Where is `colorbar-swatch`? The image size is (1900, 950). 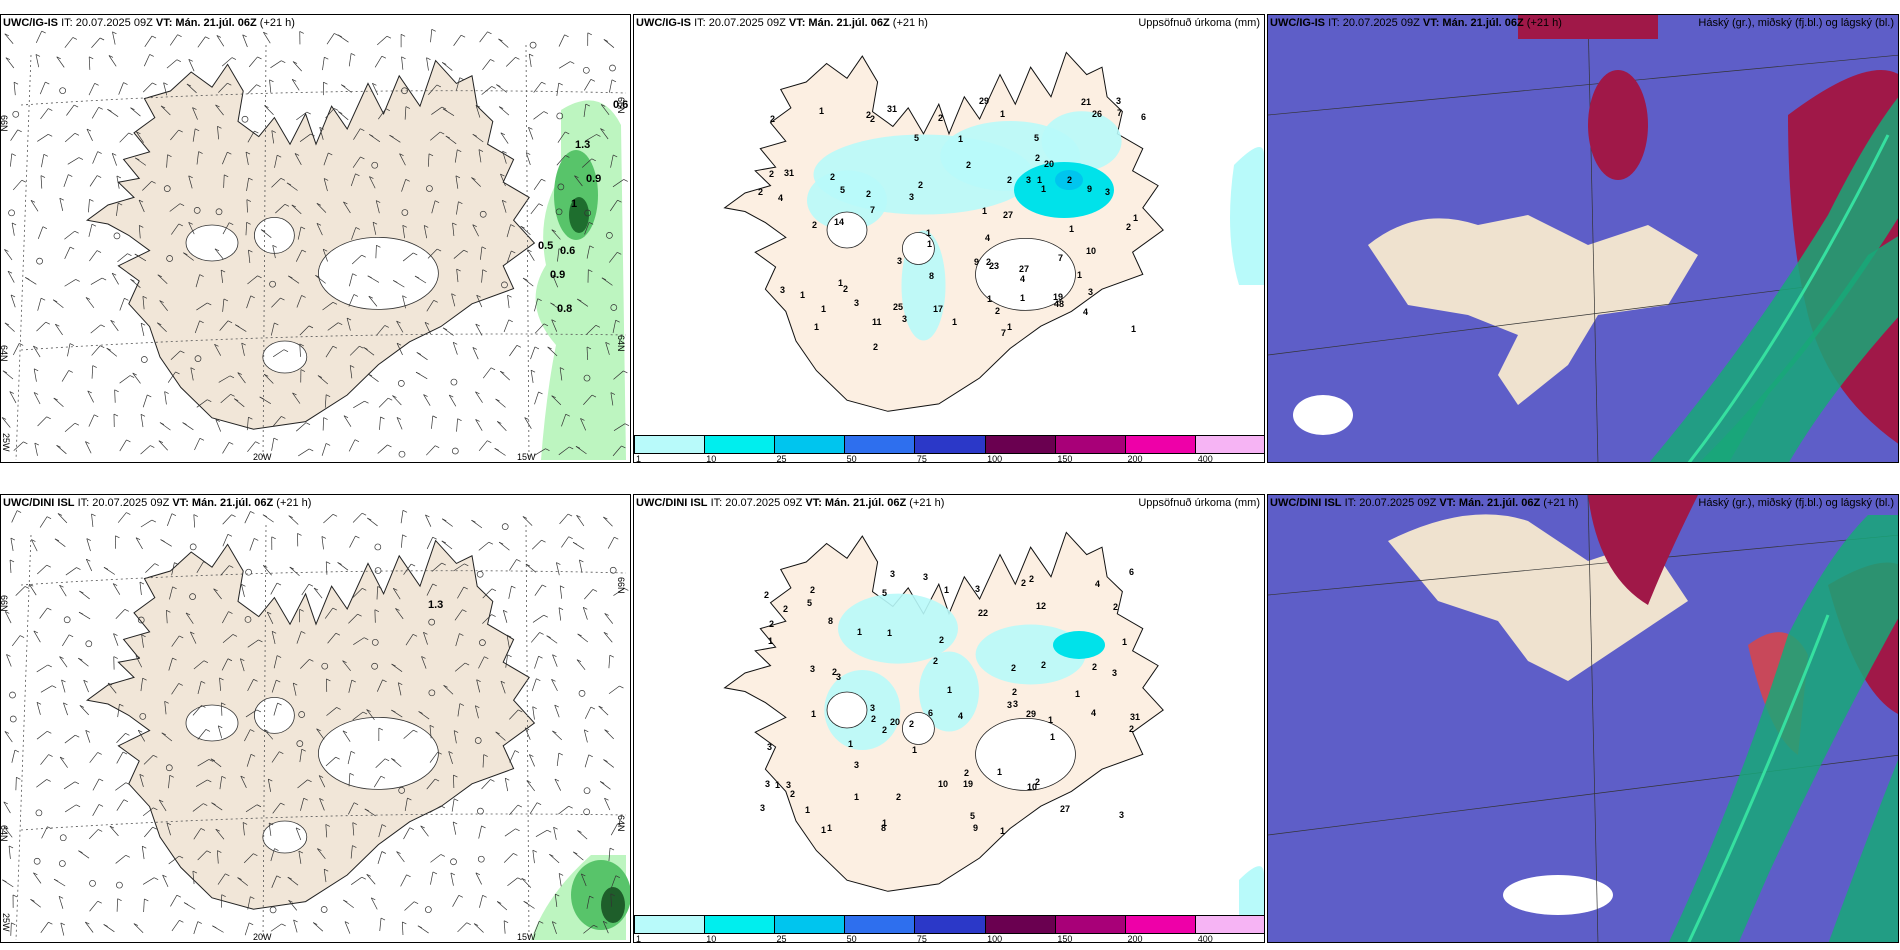
colorbar-swatch is located at coordinates (740, 444).